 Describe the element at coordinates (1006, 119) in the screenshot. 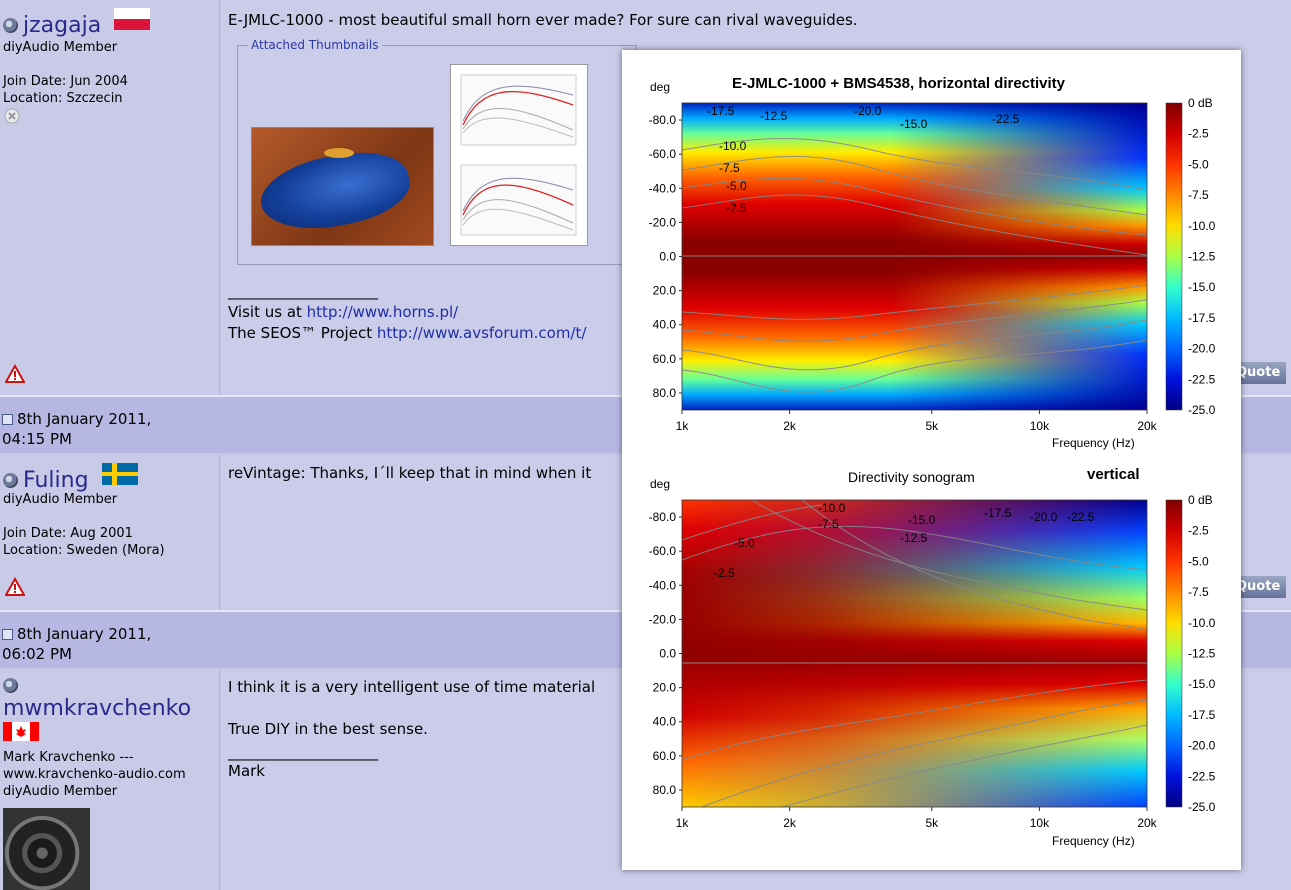

I see `contour-label: -22.5` at that location.